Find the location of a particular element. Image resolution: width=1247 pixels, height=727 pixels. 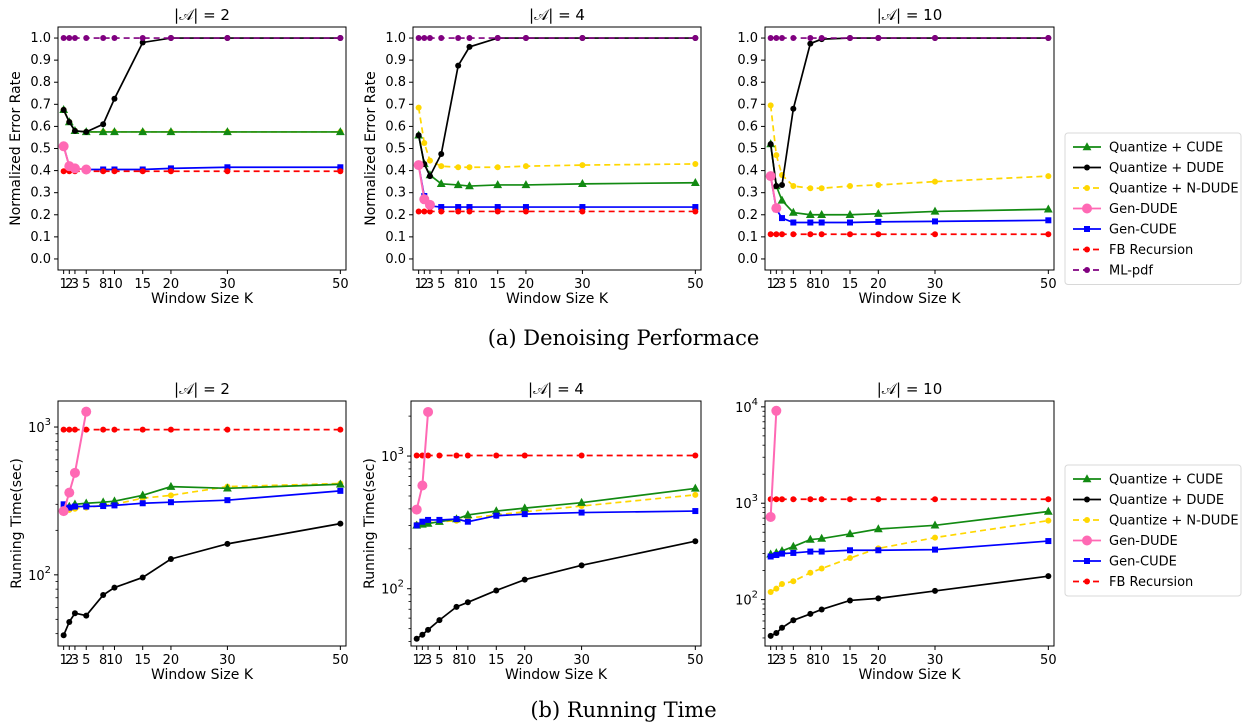

x-tick-label: 50 is located at coordinates (1048, 284).